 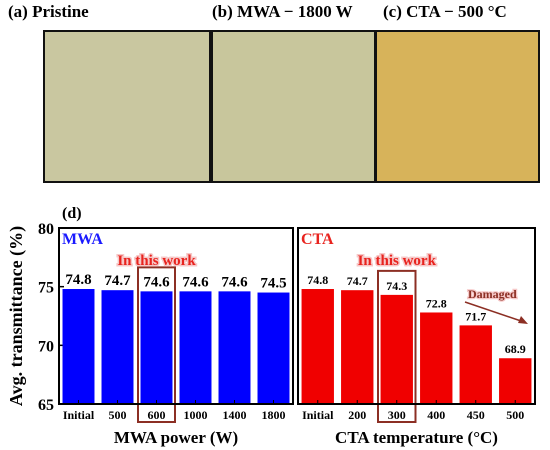 What do you see at coordinates (46, 405) in the screenshot?
I see `y-tick-label: 65` at bounding box center [46, 405].